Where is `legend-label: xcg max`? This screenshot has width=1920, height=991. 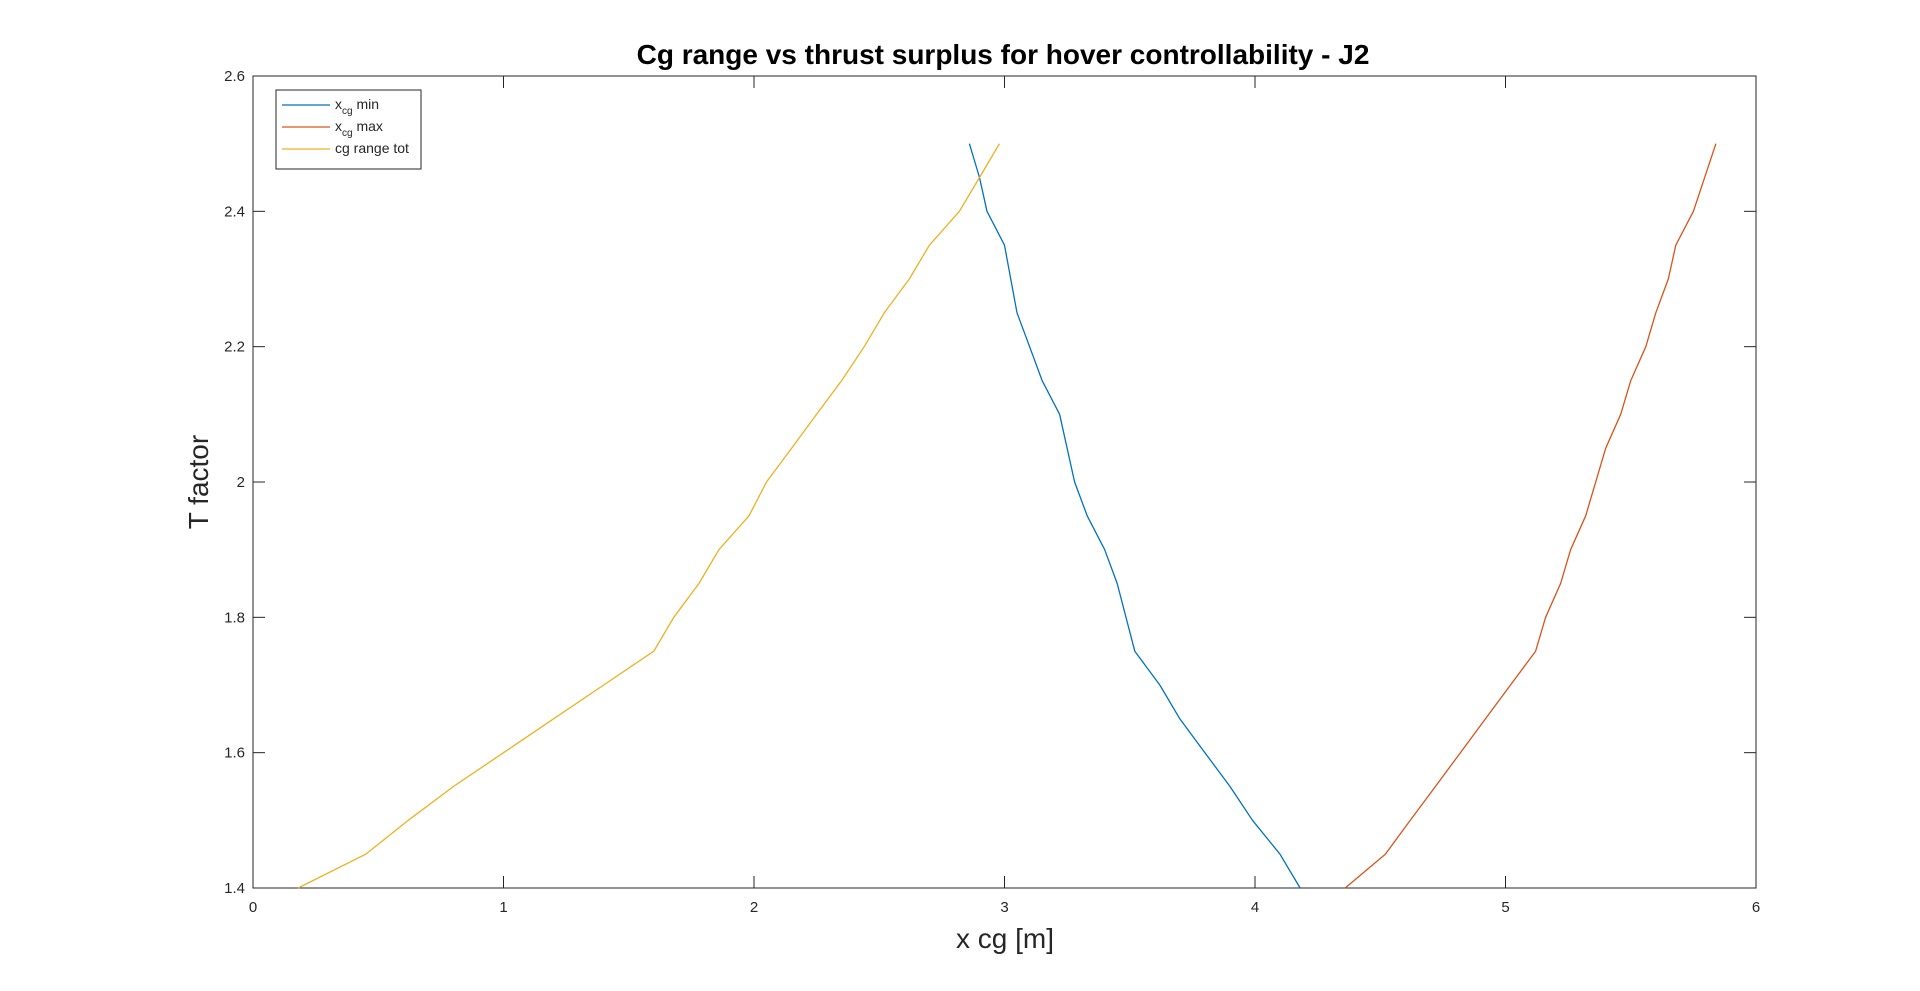
legend-label: xcg max is located at coordinates (359, 128).